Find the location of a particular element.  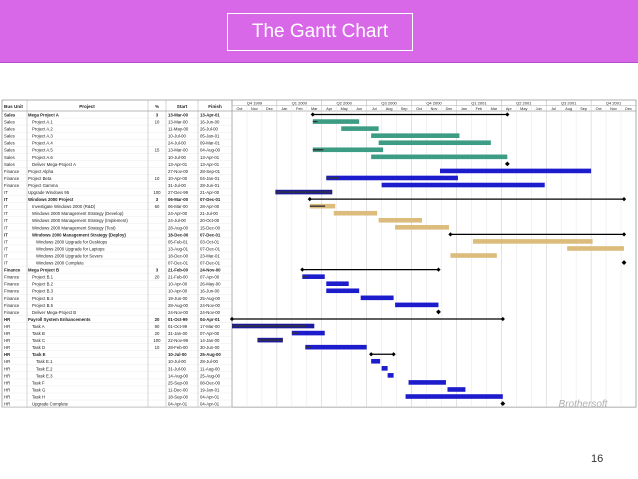

cell-finish: 25-Aug-00 is located at coordinates (210, 298).